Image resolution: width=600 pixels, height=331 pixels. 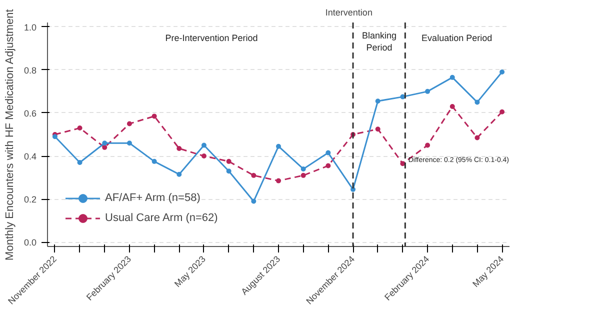 I want to click on y-tick-label: 0.6, so click(x=30, y=113).